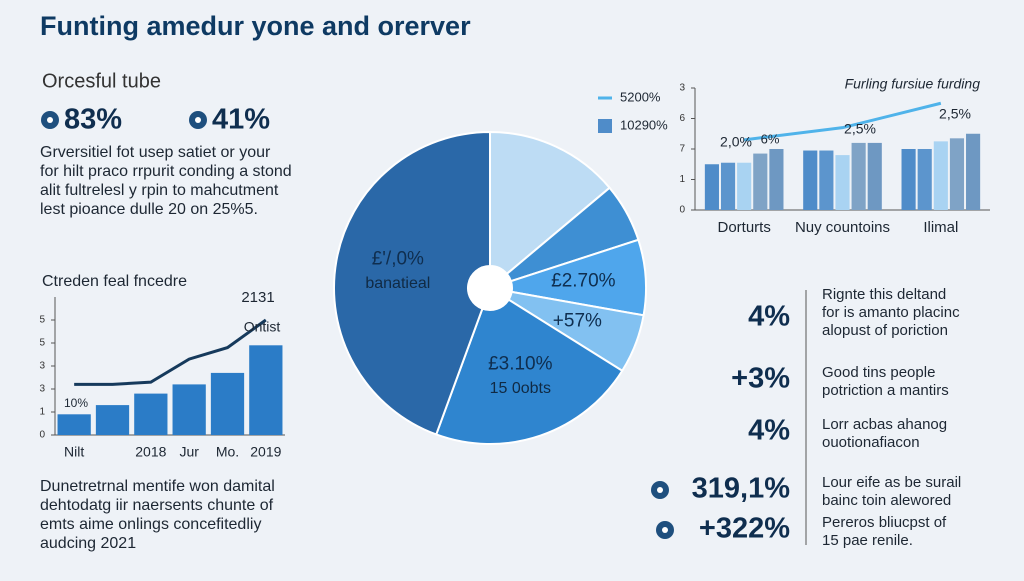 The width and height of the screenshot is (1024, 581). Describe the element at coordinates (74, 452) in the screenshot. I see `x-tick-label: Nilt` at that location.